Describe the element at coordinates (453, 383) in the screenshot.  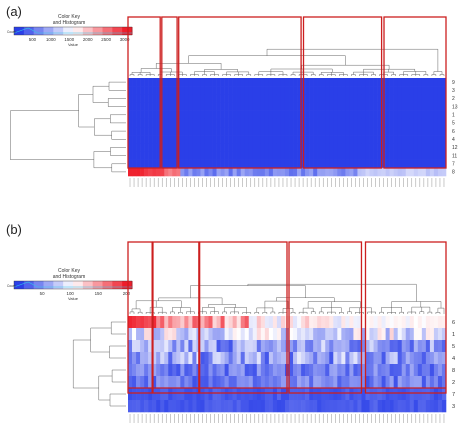
I see `row-label: 2` at that location.